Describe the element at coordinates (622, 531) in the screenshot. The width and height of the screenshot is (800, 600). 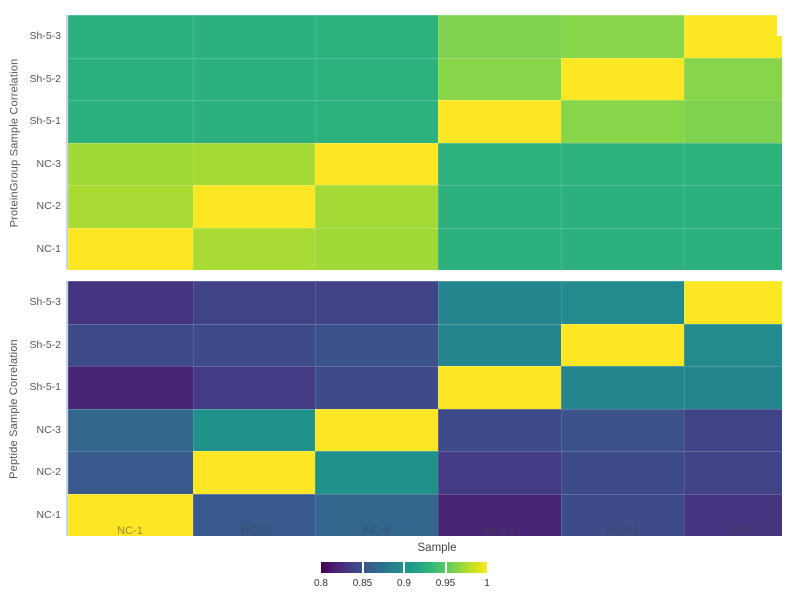
I see `x-tick-label: Sh-5-2` at that location.